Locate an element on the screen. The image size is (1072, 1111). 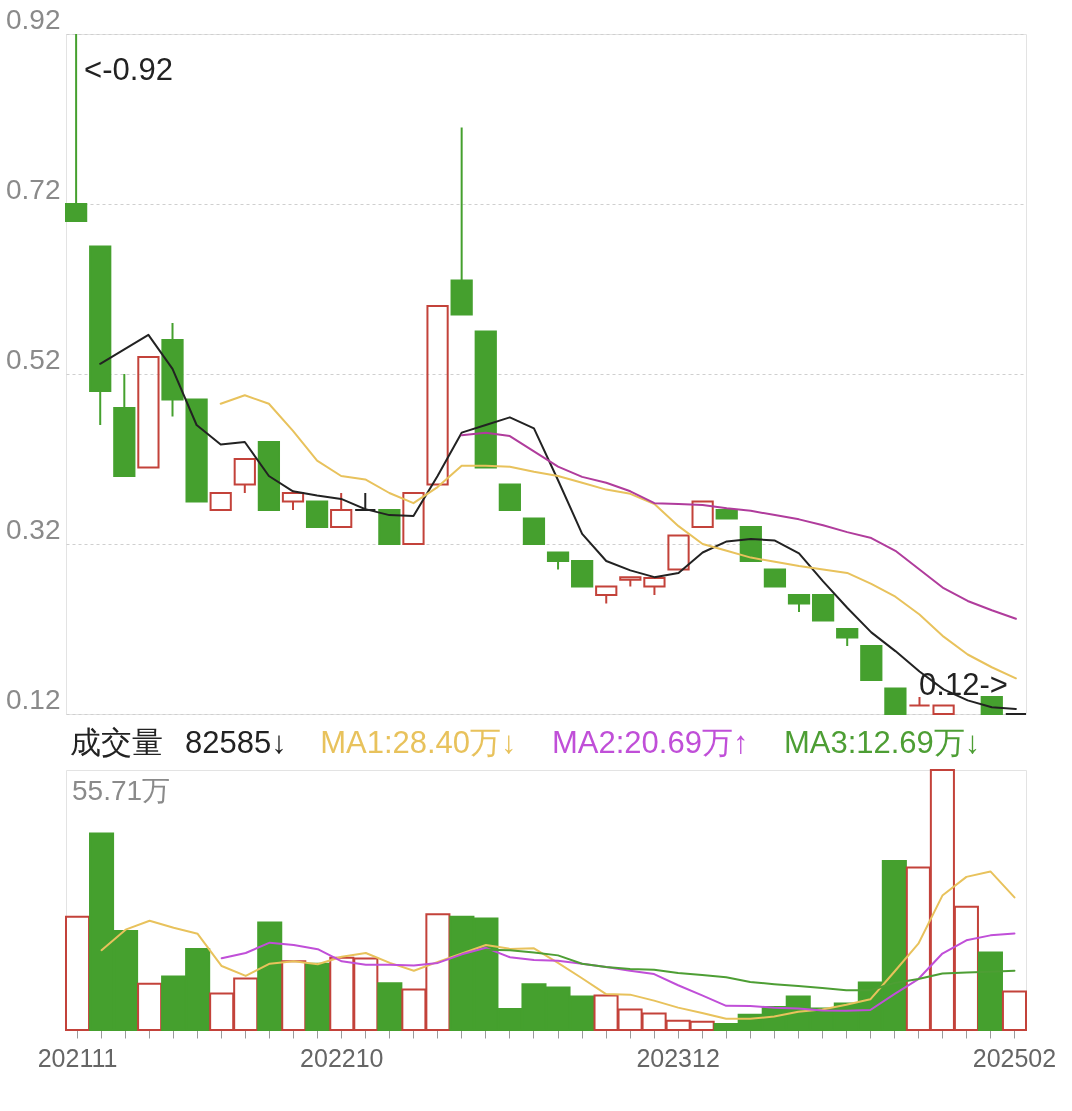
y-tick-label: 0.12 is located at coordinates (33, 699).